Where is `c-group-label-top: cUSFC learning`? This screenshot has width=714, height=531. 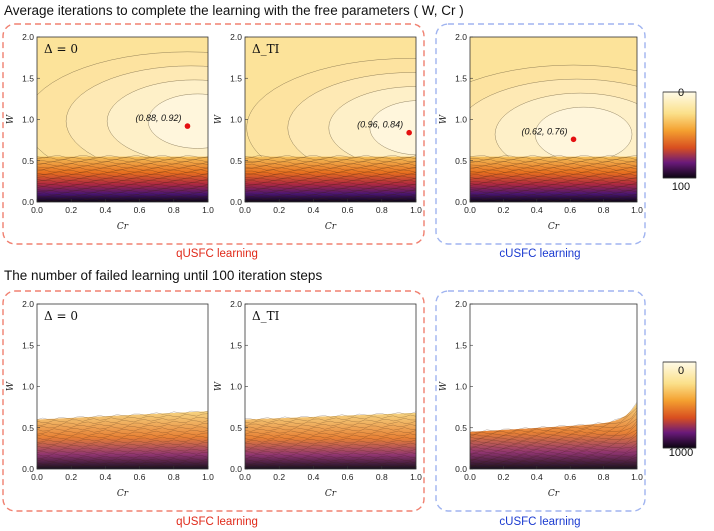
c-group-label-top: cUSFC learning is located at coordinates (539, 254).